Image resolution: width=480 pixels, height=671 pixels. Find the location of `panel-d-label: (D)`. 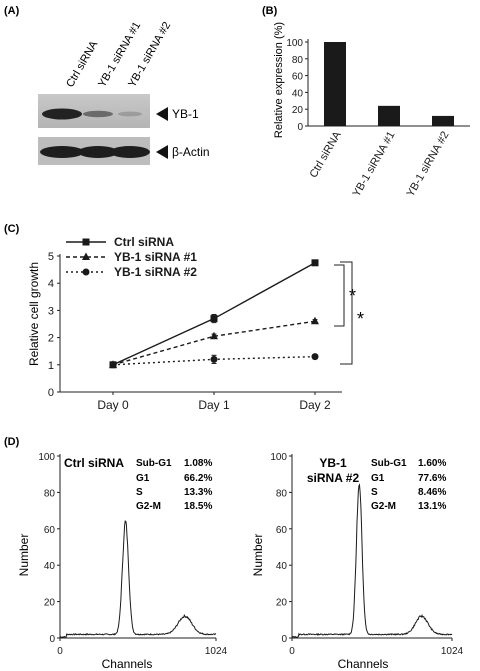

panel-d-label: (D) is located at coordinates (12, 442).